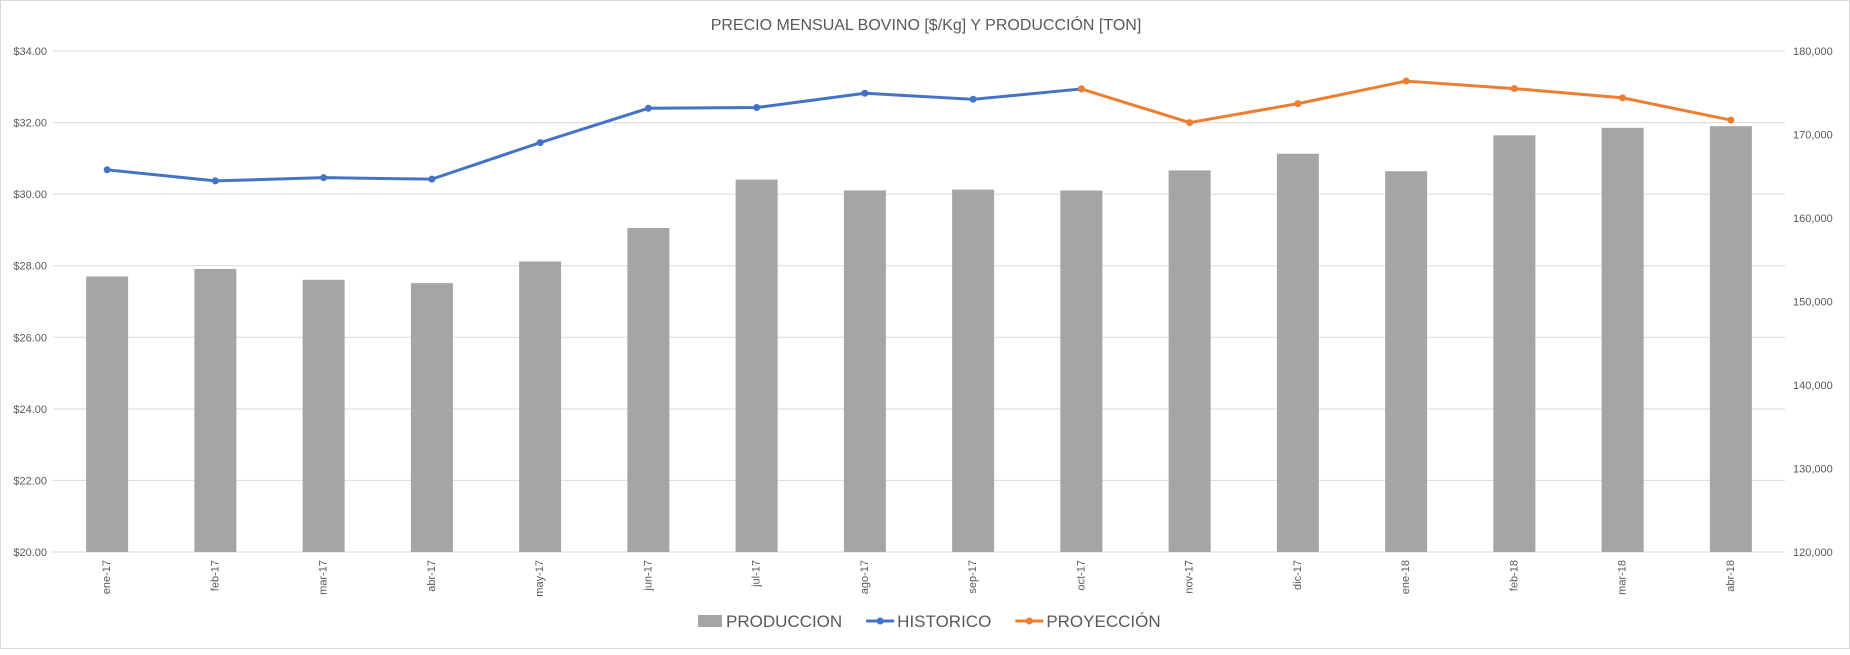 The width and height of the screenshot is (1850, 655). What do you see at coordinates (432, 576) in the screenshot?
I see `x-tick-label: abr-17` at bounding box center [432, 576].